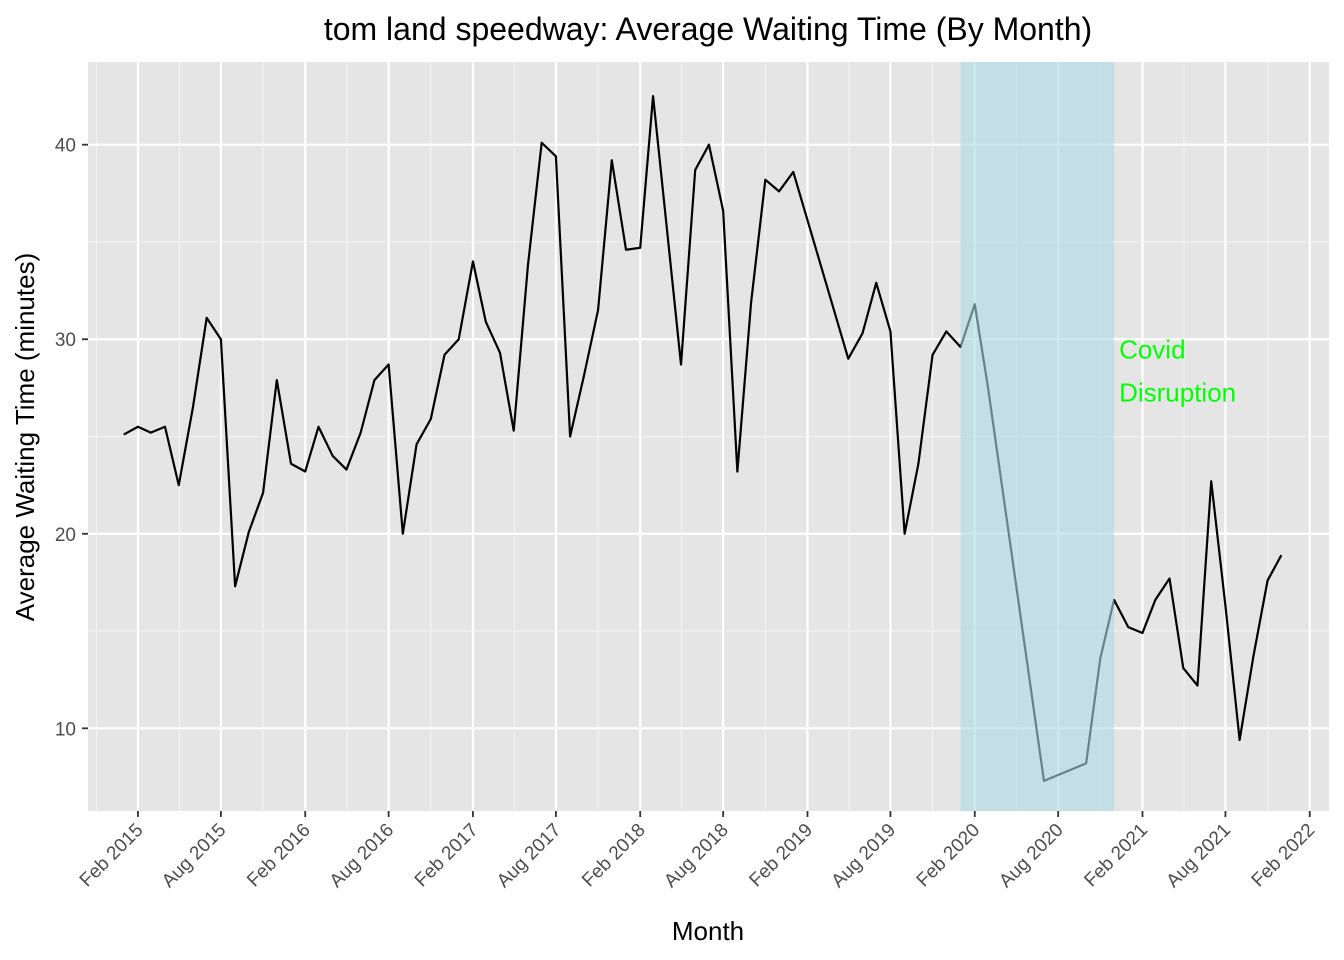 Image resolution: width=1344 pixels, height=960 pixels. I want to click on x-tick-label: Feb 2018, so click(614, 856).